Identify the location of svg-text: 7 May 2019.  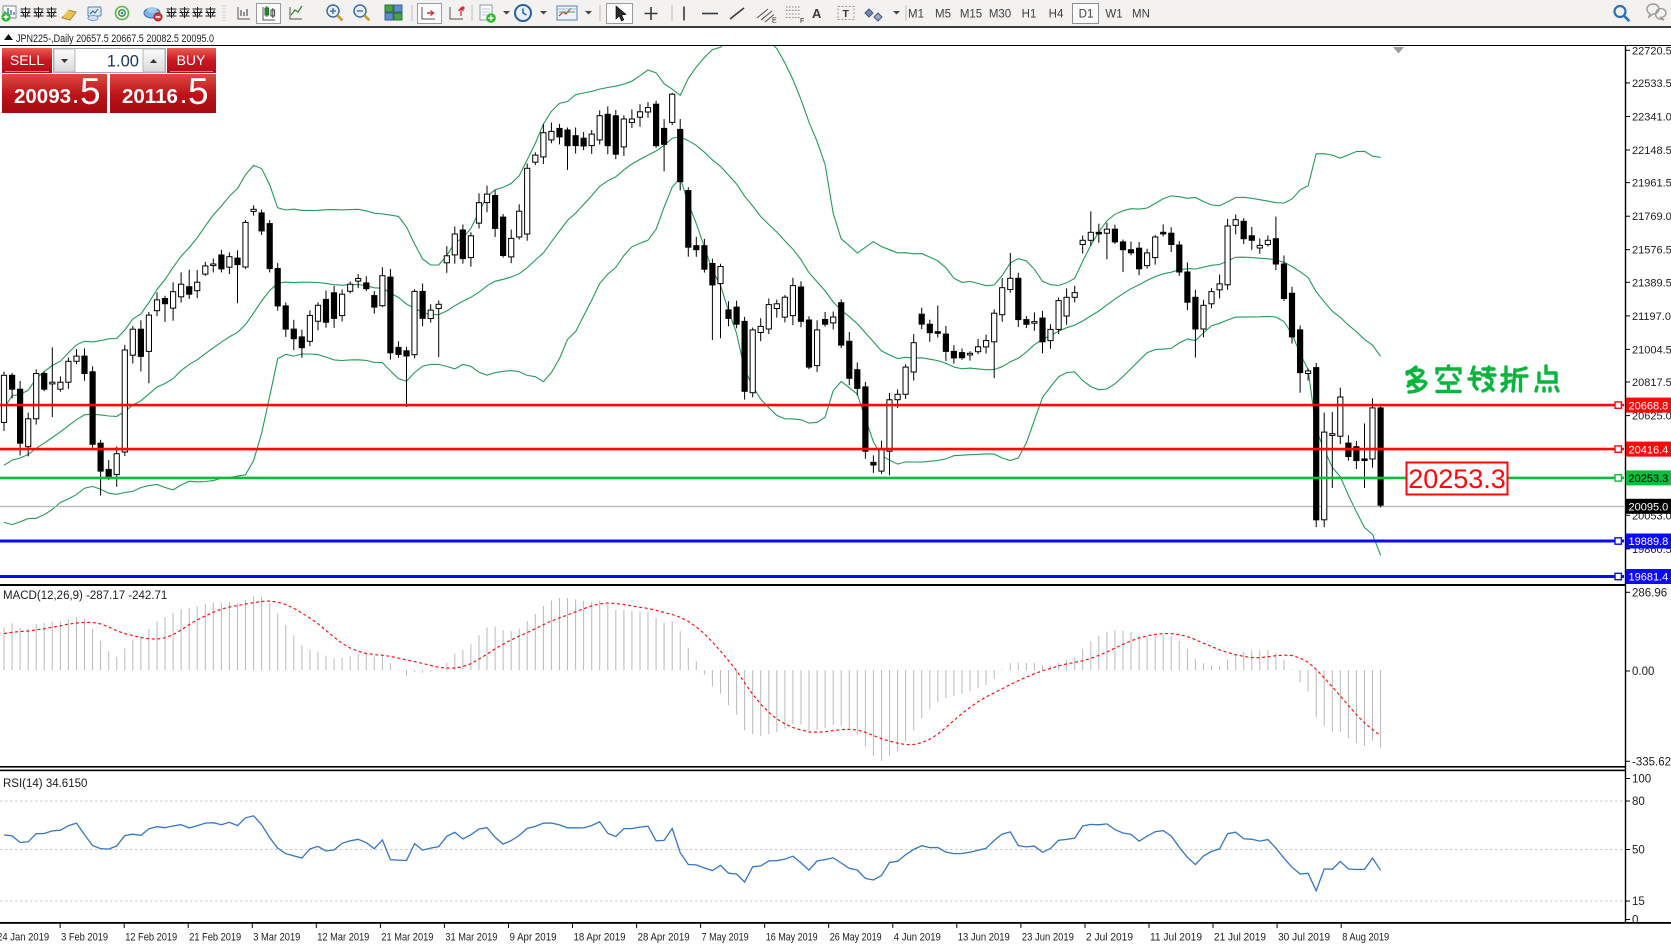
(725, 938).